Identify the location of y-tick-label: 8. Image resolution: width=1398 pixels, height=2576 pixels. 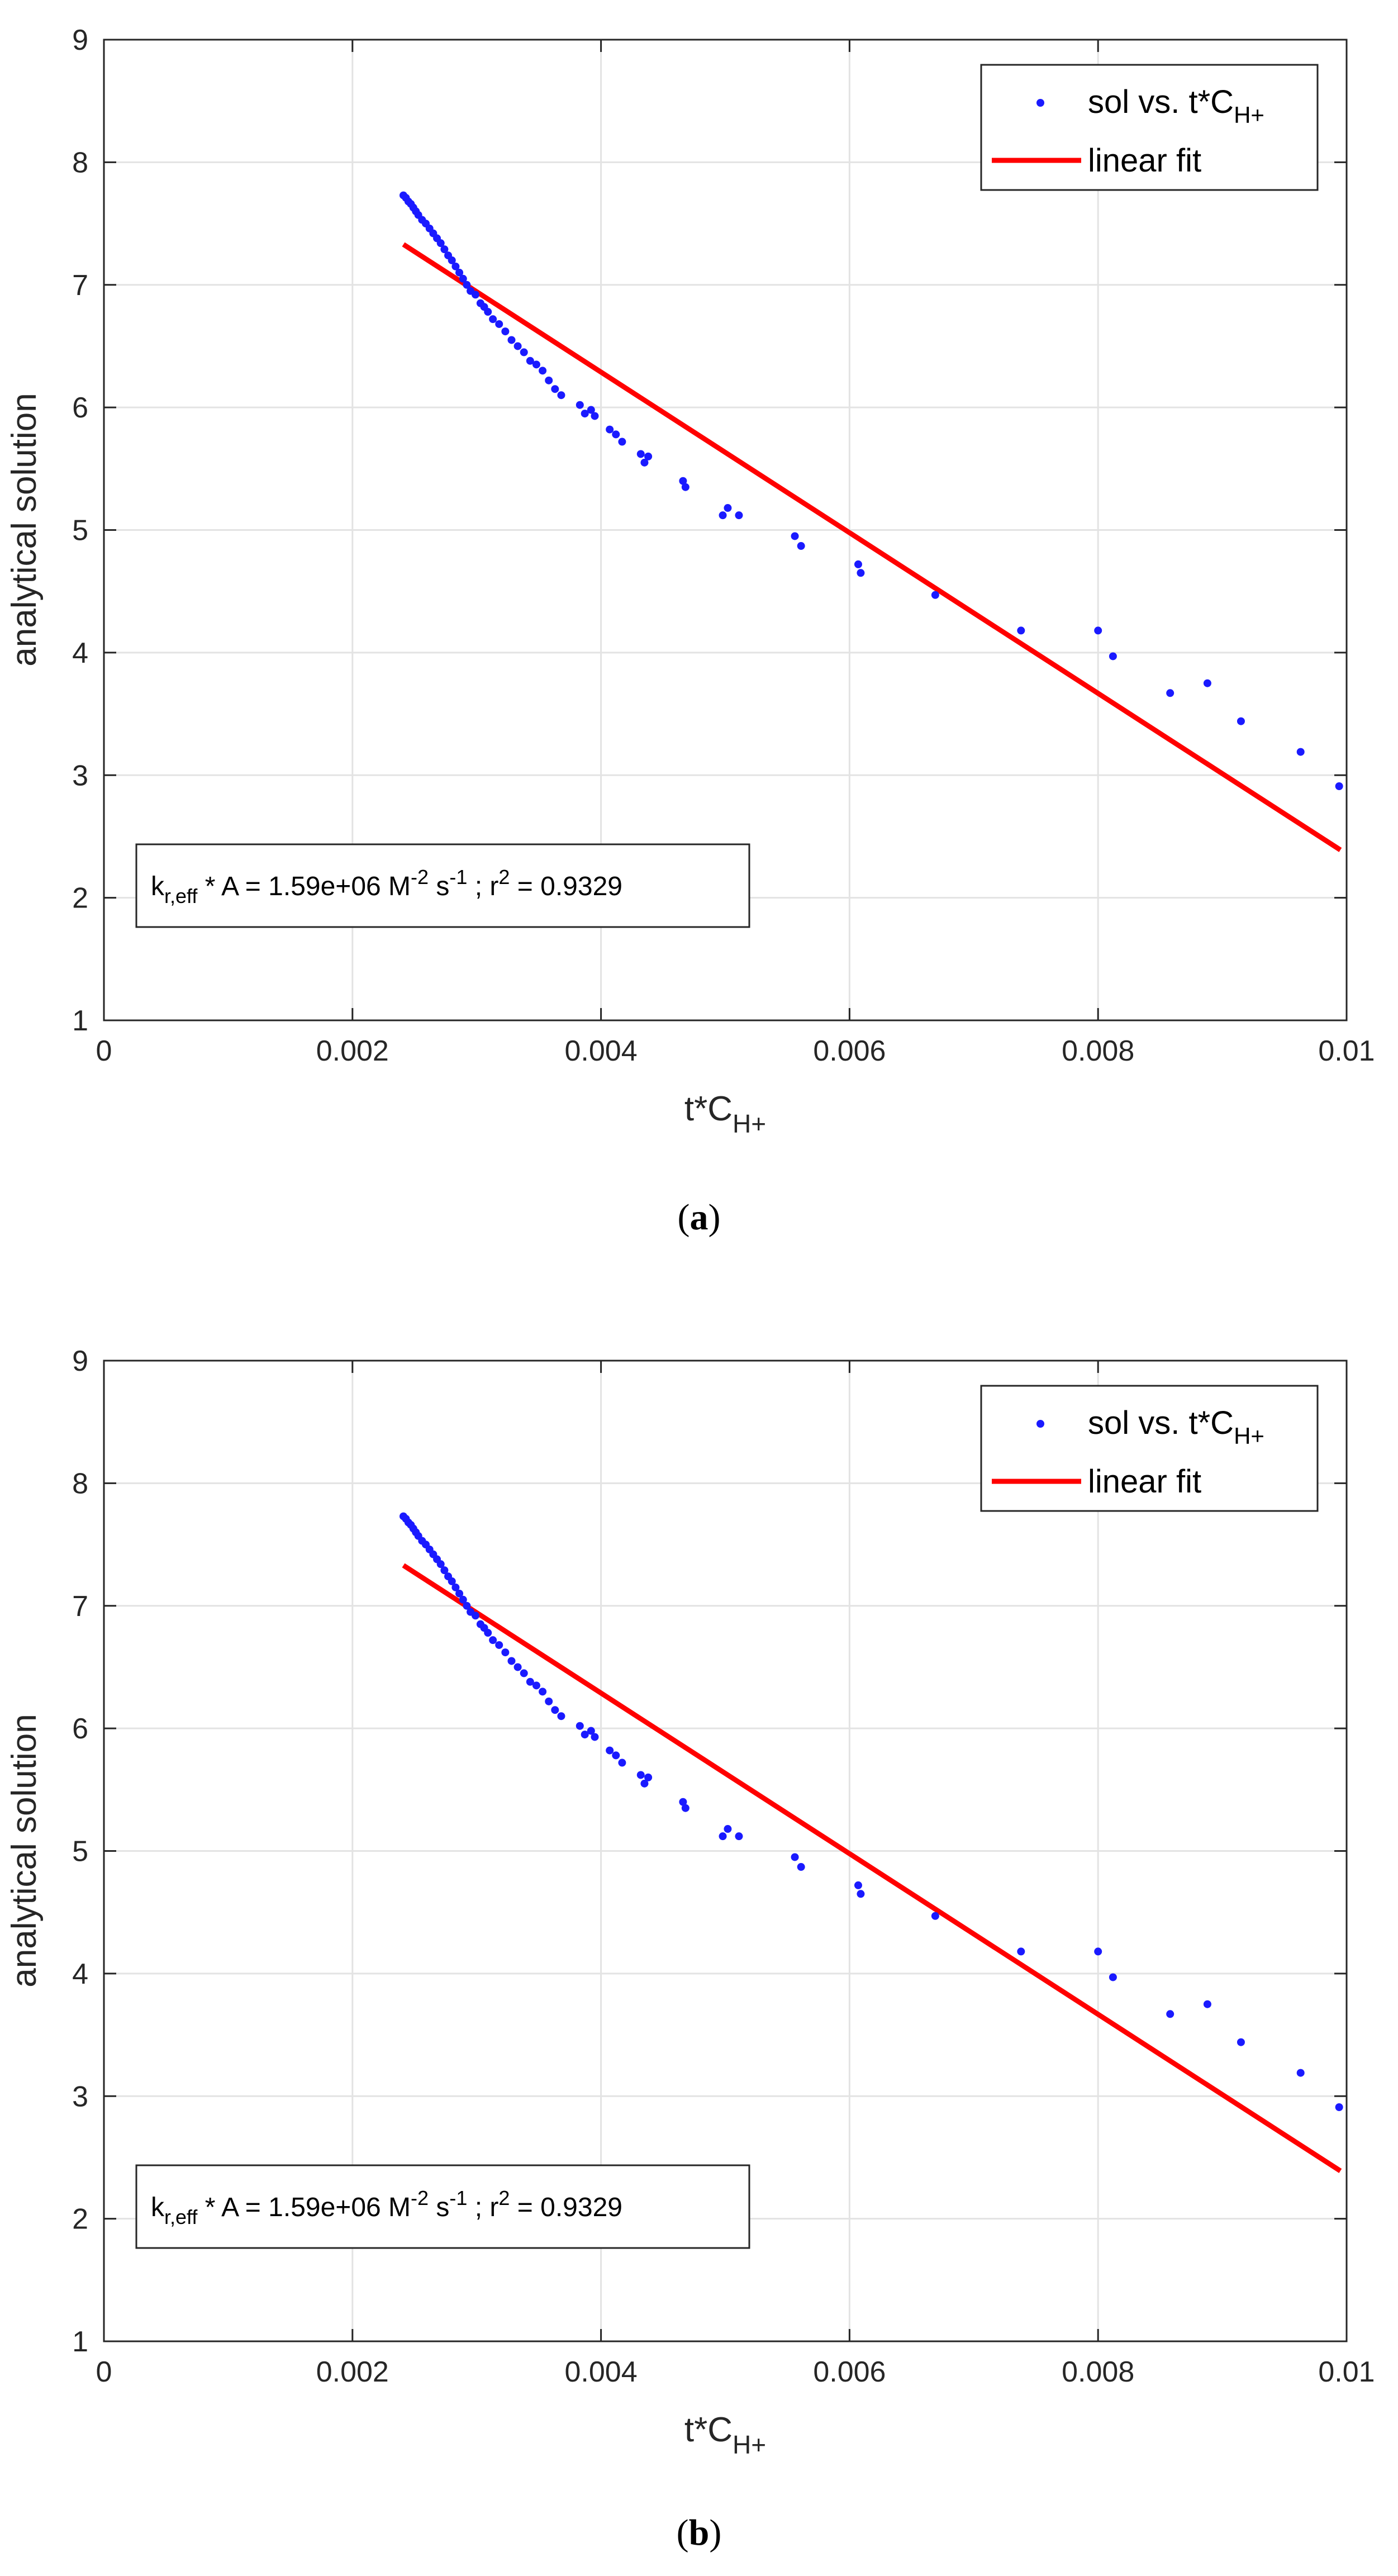
(80, 1484).